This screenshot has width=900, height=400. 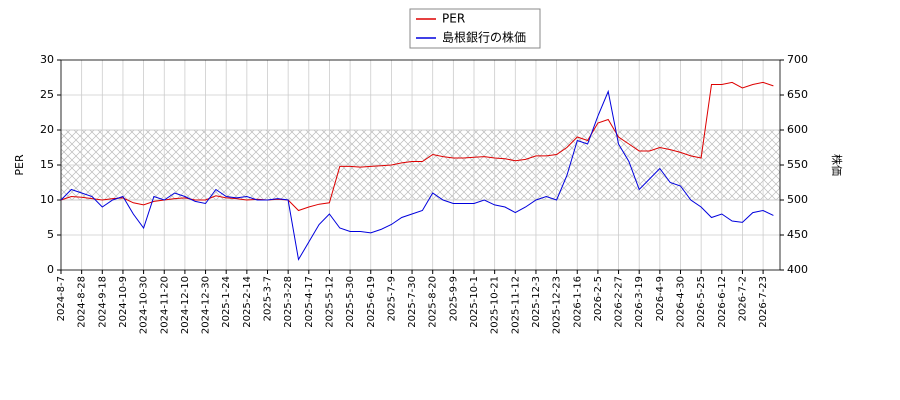 What do you see at coordinates (47, 164) in the screenshot?
I see `y-tick-label: 15` at bounding box center [47, 164].